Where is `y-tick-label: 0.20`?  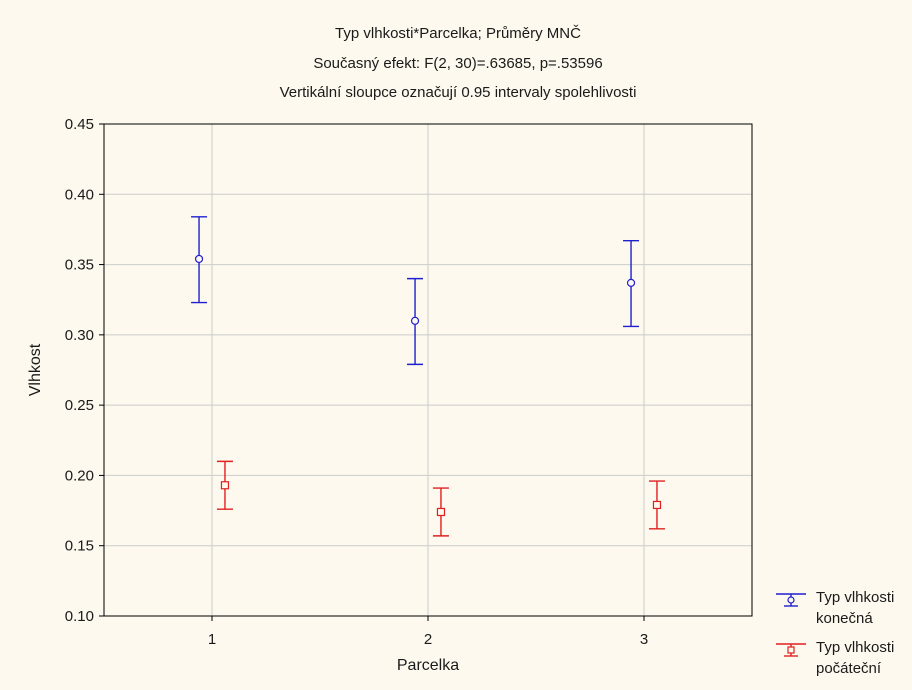 y-tick-label: 0.20 is located at coordinates (79, 475).